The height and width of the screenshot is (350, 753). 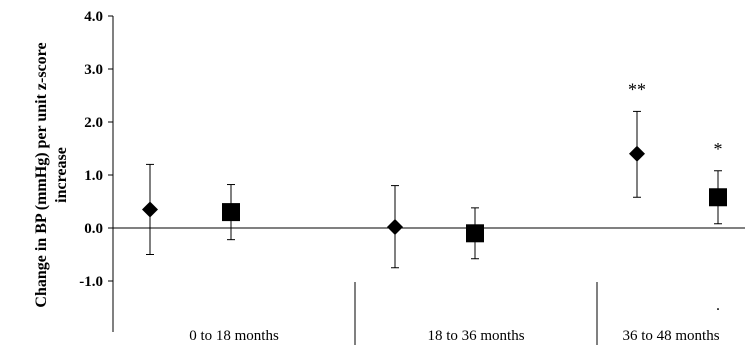 What do you see at coordinates (93, 229) in the screenshot?
I see `y-tick-label: 0.0` at bounding box center [93, 229].